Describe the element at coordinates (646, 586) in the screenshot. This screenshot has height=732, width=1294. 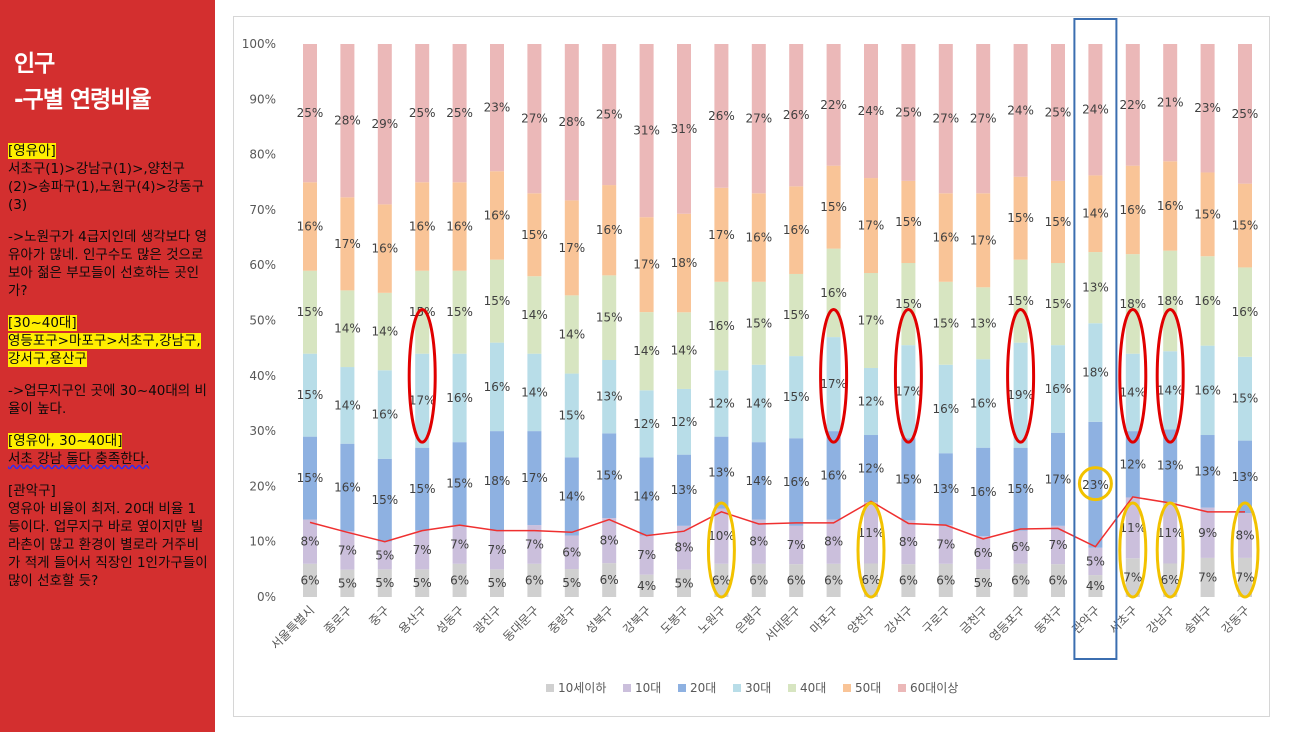
I see `data-label: 4%` at that location.